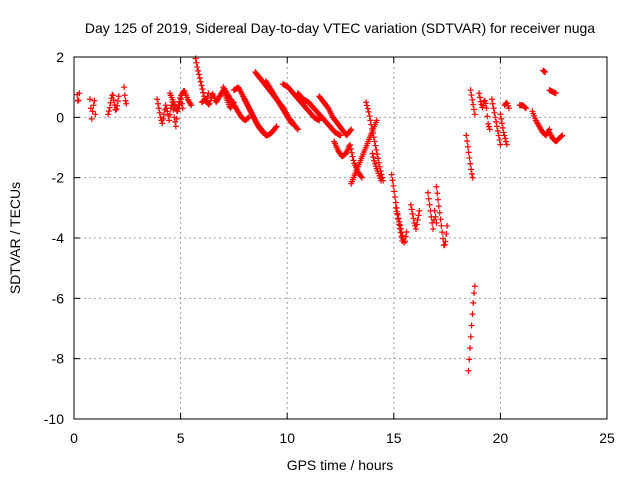 The width and height of the screenshot is (640, 480). I want to click on y-tick-label: -4, so click(58, 238).